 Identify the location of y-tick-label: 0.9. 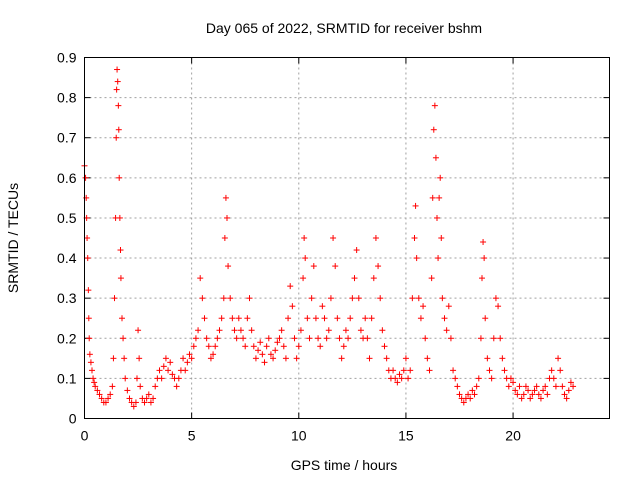
(67, 58).